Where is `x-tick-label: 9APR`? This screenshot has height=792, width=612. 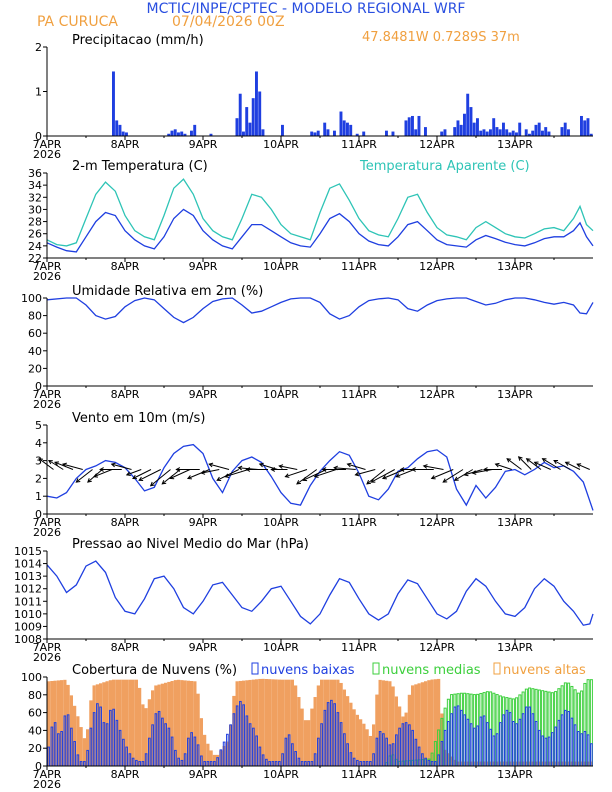
x-tick-label: 9APR is located at coordinates (203, 522).